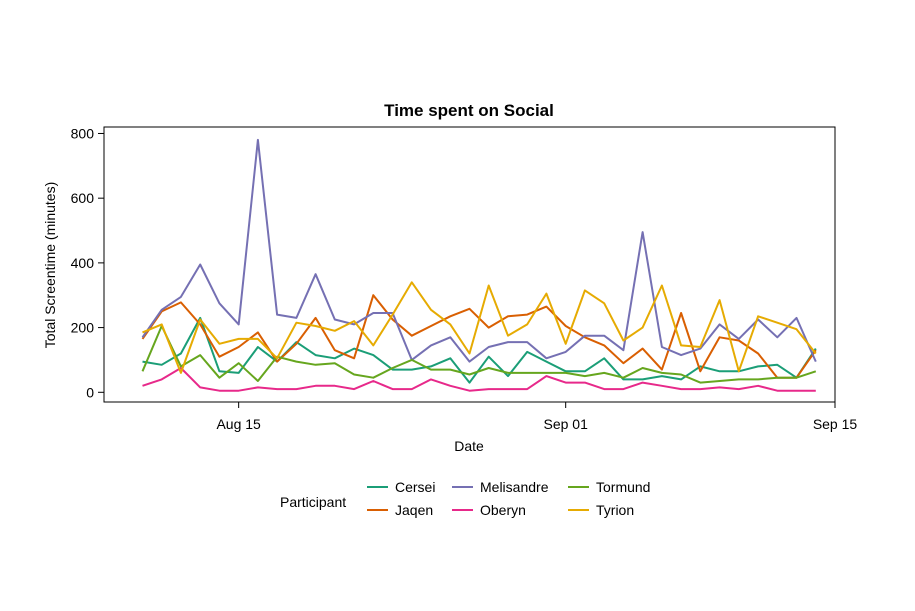 The width and height of the screenshot is (915, 611). Describe the element at coordinates (83, 198) in the screenshot. I see `y-tick-label: 600` at that location.